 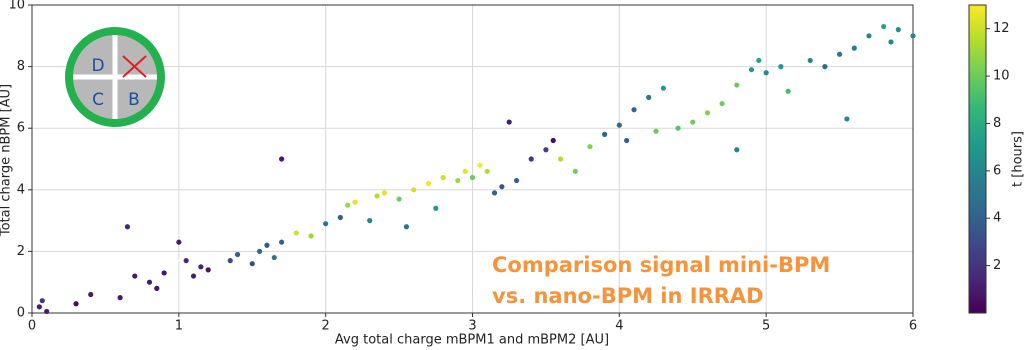 I want to click on y-tick-label: 10, so click(x=16, y=6).